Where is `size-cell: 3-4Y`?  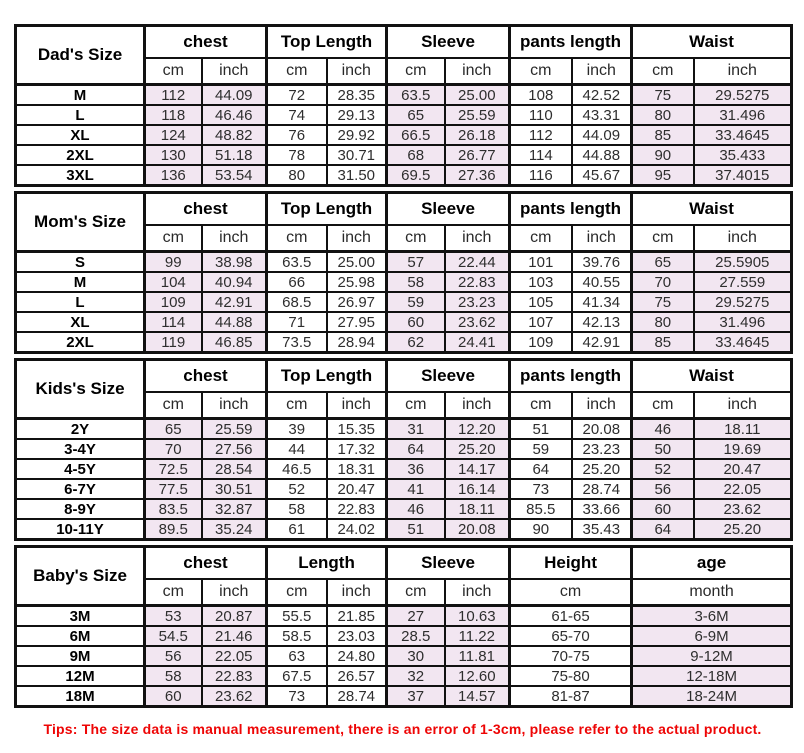 size-cell: 3-4Y is located at coordinates (80, 449).